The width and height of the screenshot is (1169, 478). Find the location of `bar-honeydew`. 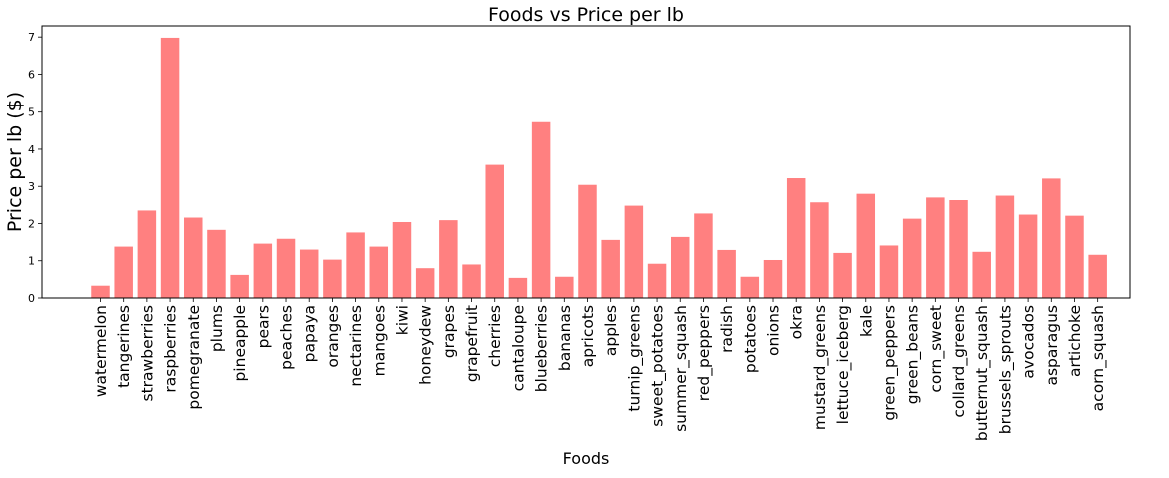

bar-honeydew is located at coordinates (425, 283).